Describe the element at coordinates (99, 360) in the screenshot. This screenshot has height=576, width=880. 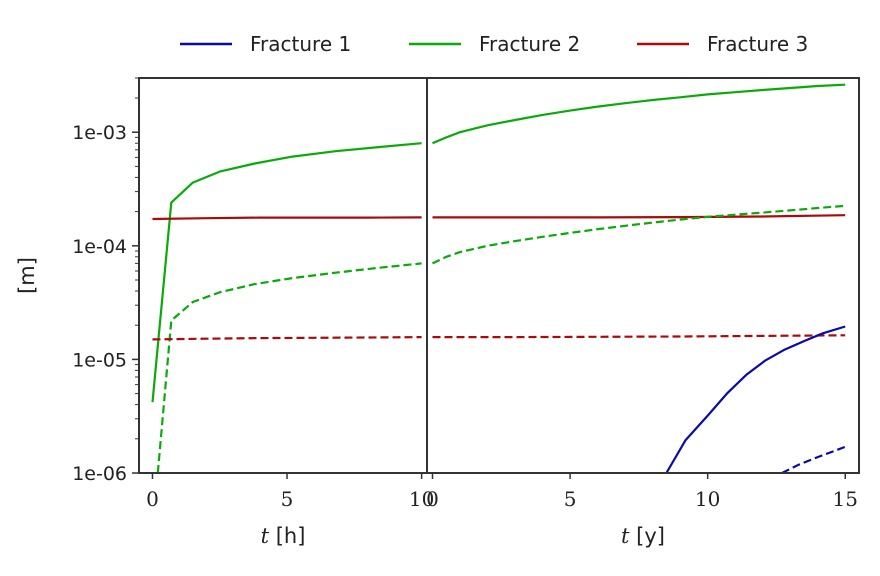
I see `y-tick-label: 1e-05` at that location.